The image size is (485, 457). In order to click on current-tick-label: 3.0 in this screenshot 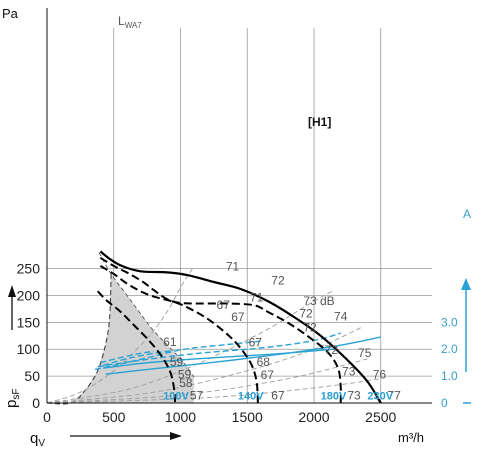, I will do `click(449, 322)`.